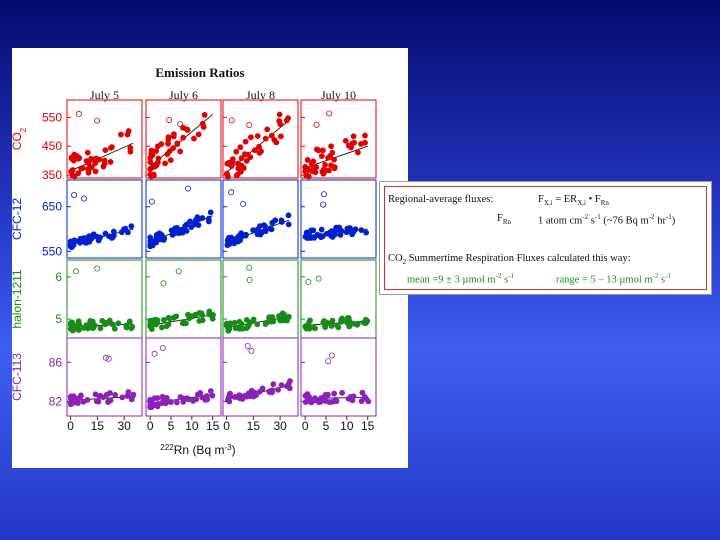  I want to click on x-tick-label: 0, so click(305, 426).